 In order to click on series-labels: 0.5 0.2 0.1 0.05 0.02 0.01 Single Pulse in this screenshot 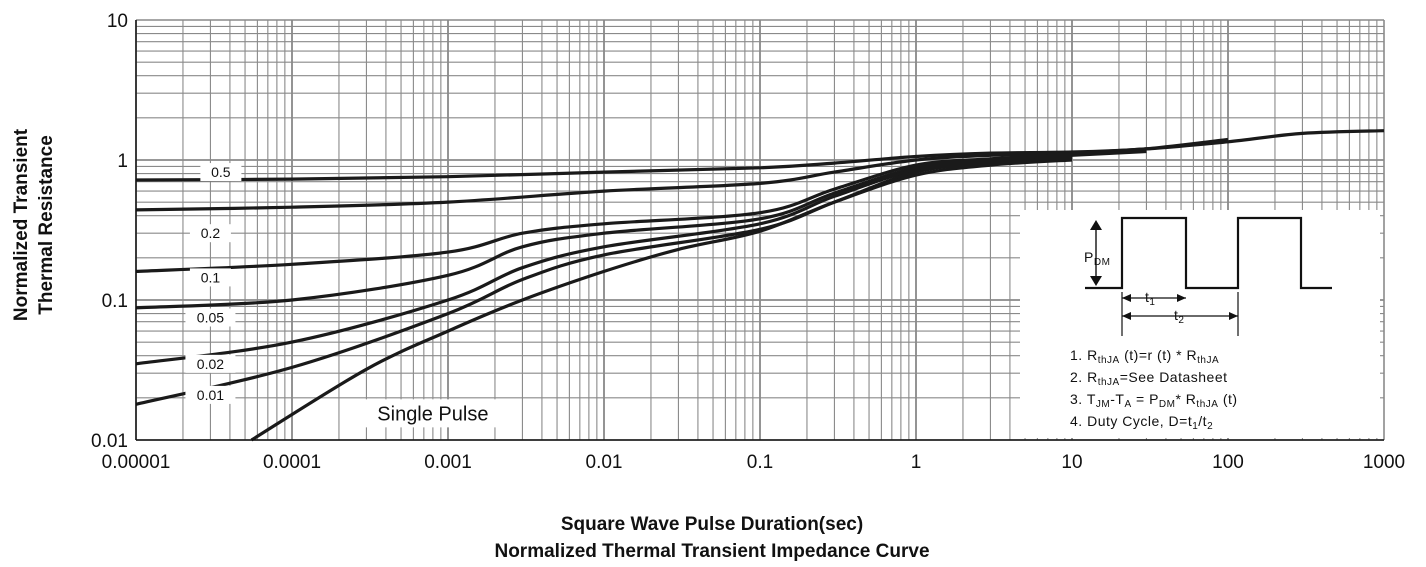, I will do `click(344, 295)`.